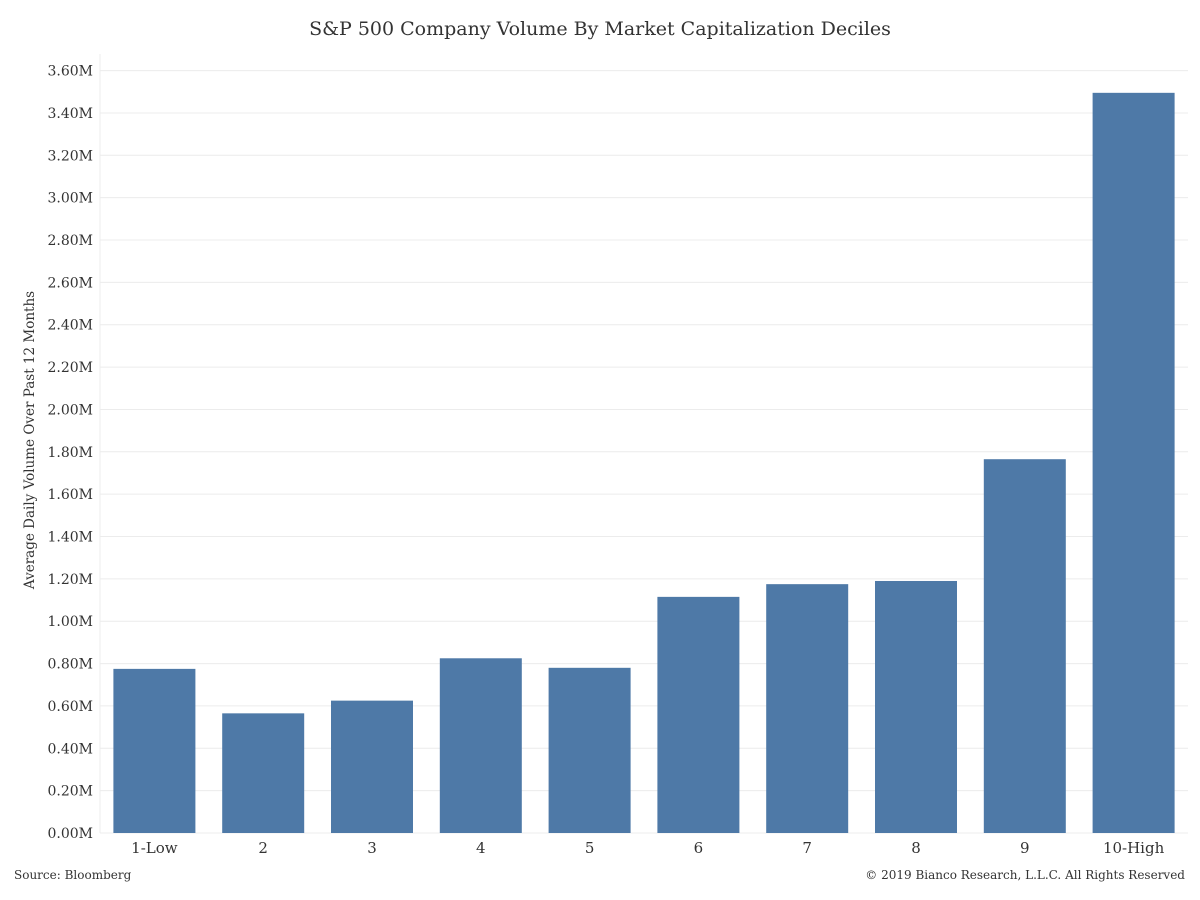  What do you see at coordinates (263, 848) in the screenshot?
I see `x-tick-label: 2` at bounding box center [263, 848].